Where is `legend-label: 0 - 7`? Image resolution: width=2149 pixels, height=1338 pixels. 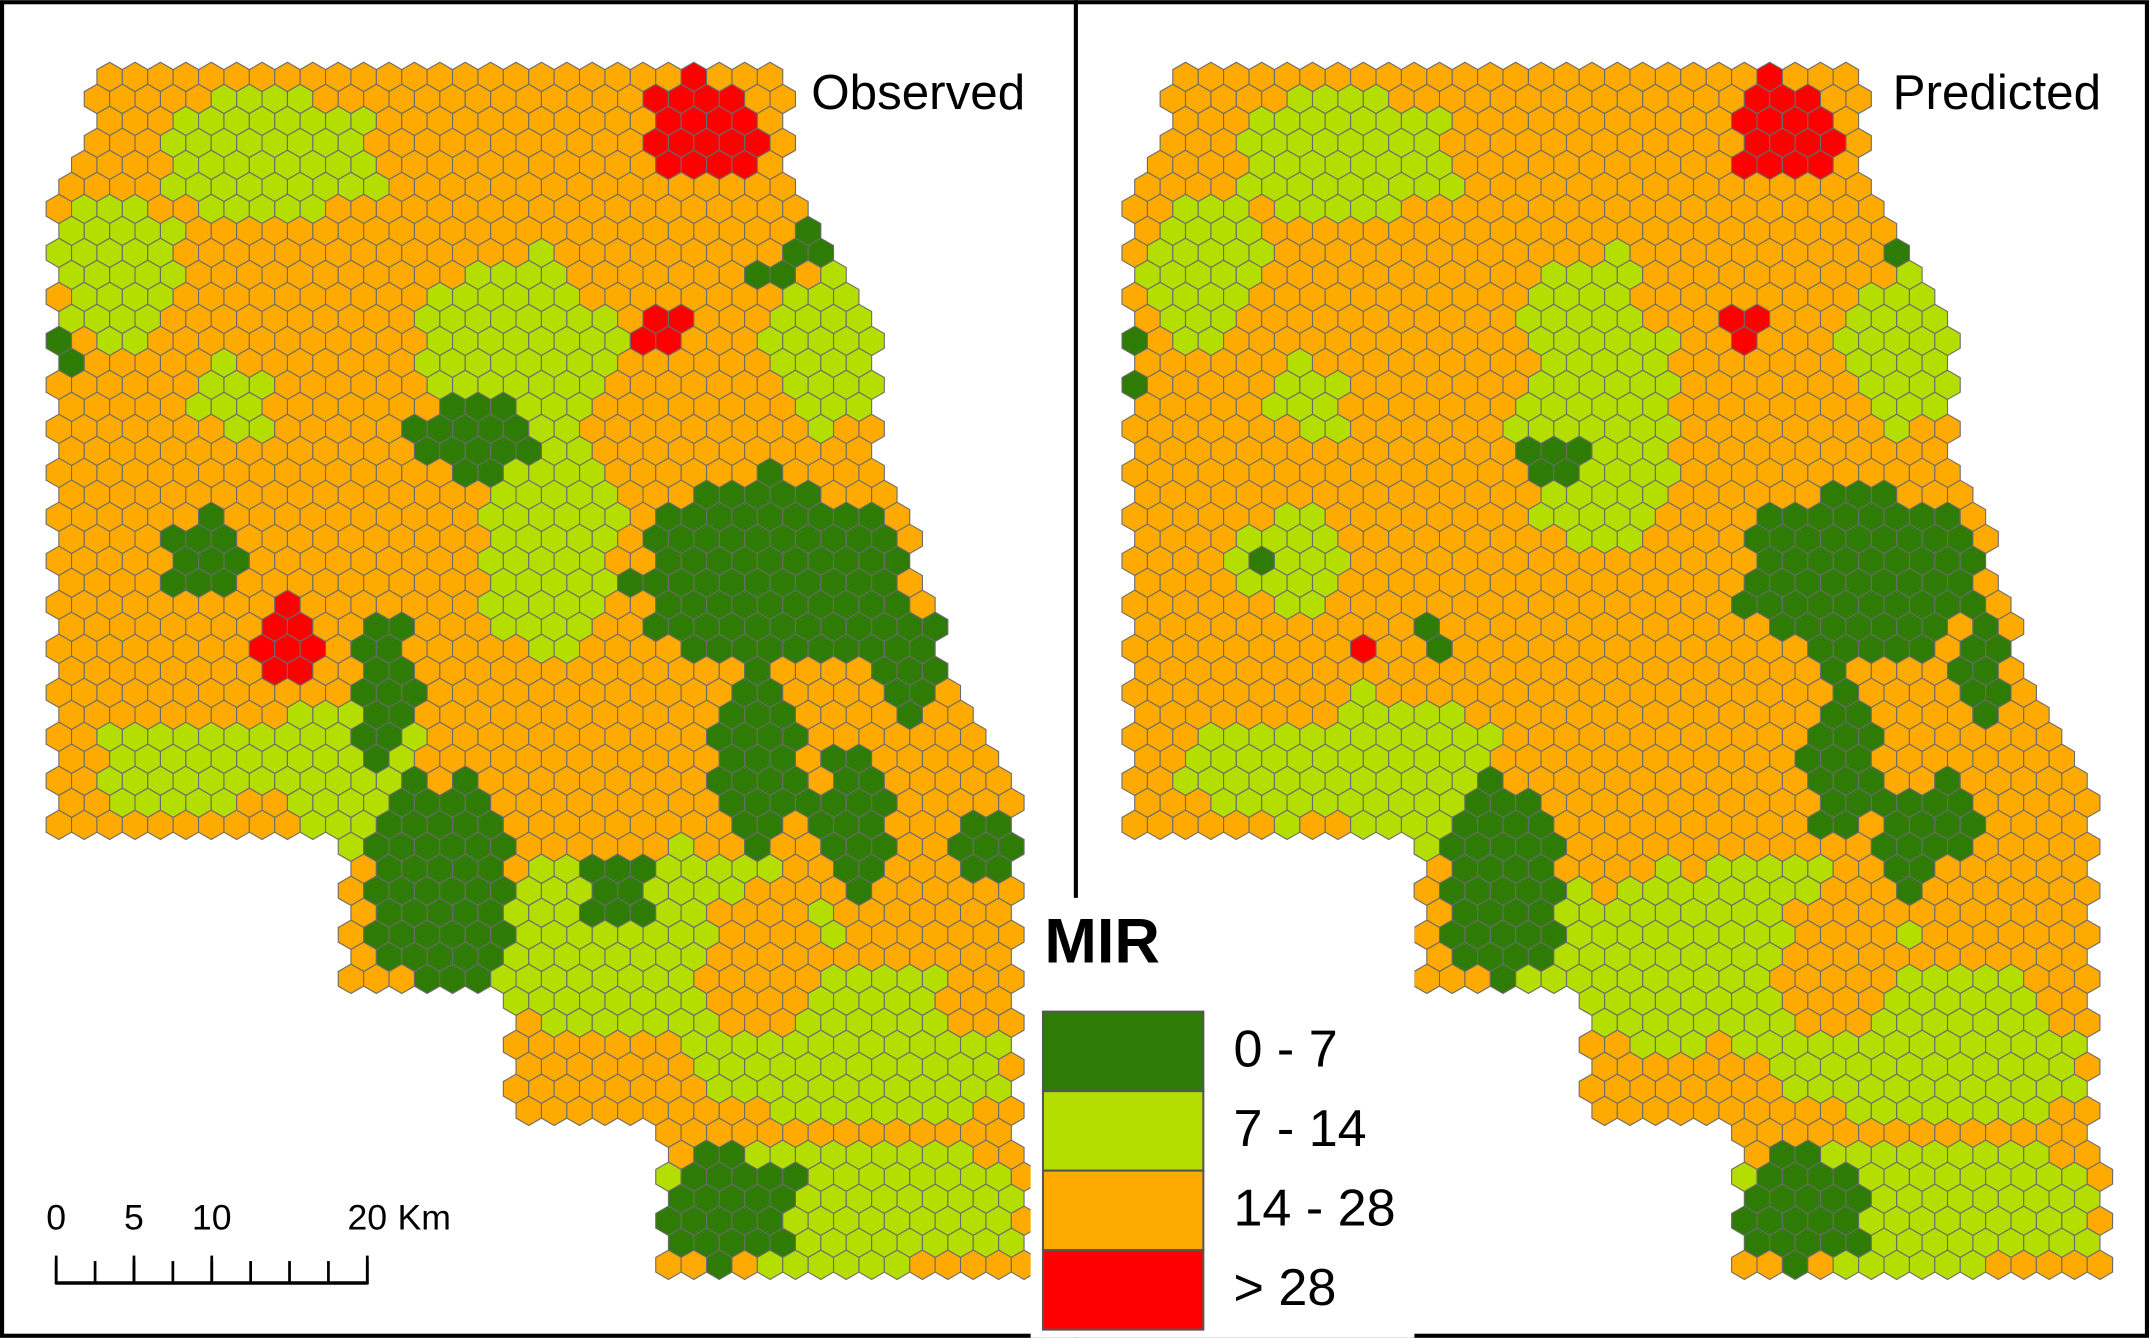 legend-label: 0 - 7 is located at coordinates (1285, 1049).